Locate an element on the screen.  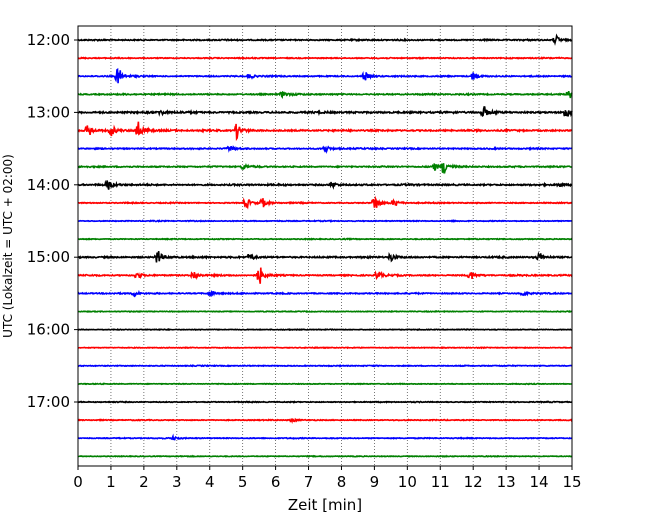
x-tick-label: 11 is located at coordinates (440, 482).